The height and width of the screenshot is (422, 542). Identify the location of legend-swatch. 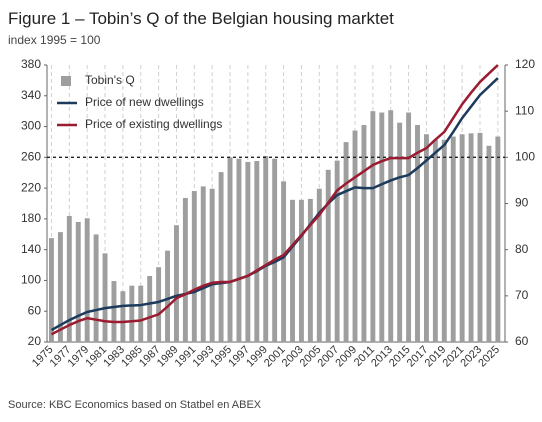
(66, 81).